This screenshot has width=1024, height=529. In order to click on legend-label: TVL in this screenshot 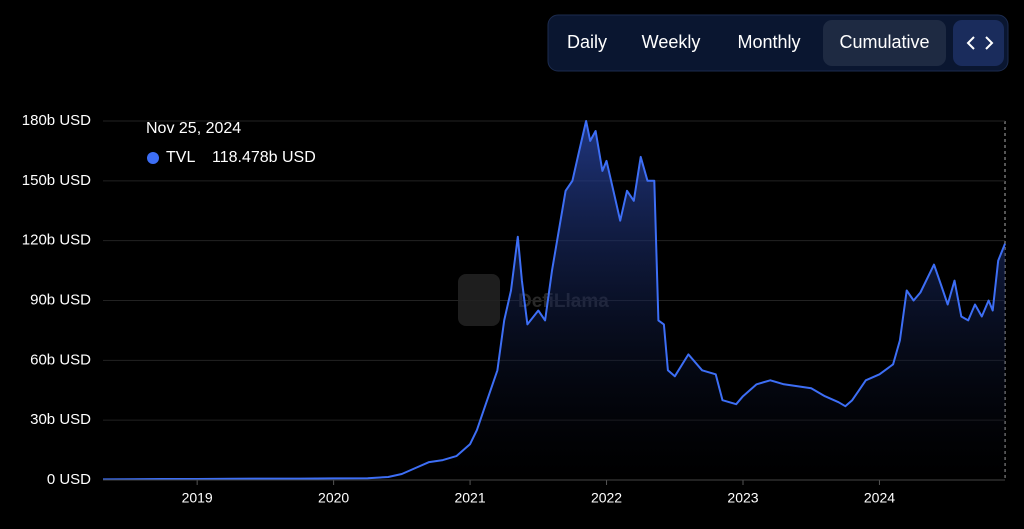, I will do `click(180, 157)`.